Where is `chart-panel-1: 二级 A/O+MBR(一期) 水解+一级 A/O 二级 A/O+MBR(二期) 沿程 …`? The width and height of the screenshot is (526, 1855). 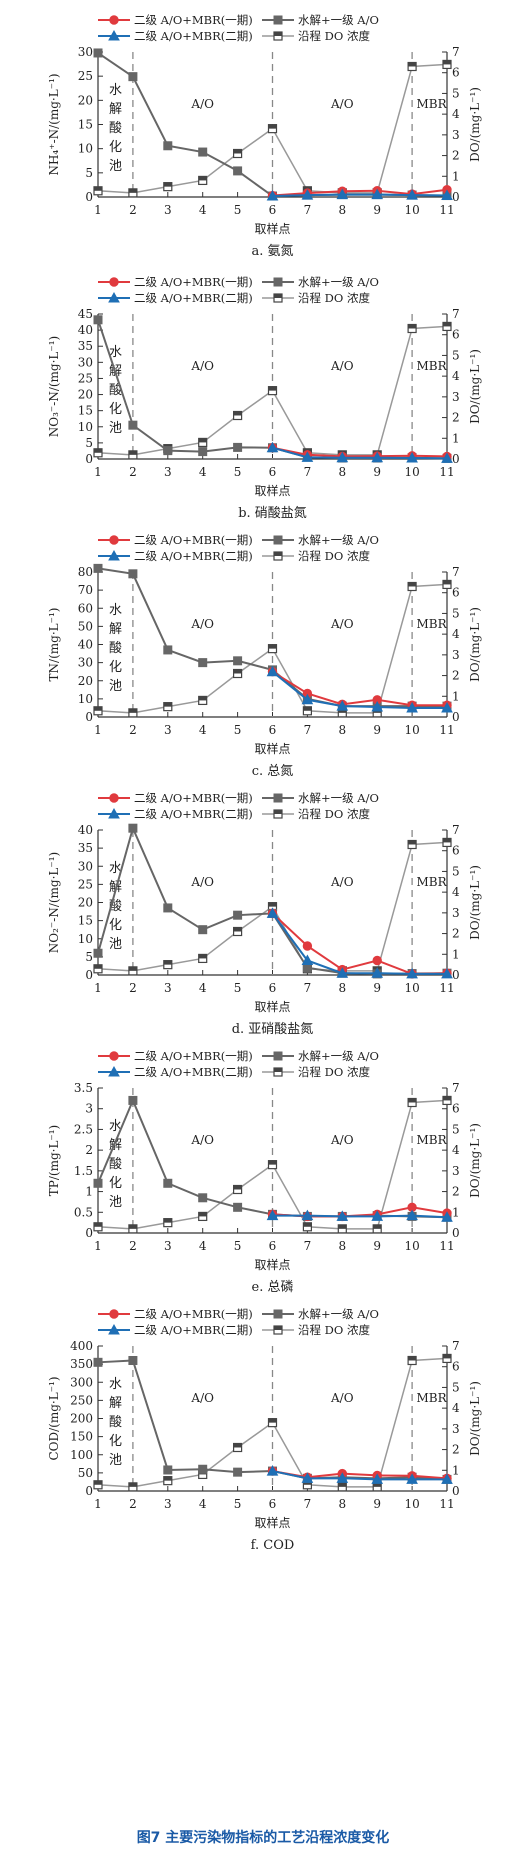 chart-panel-1: 二级 A/O+MBR(一期) 水解+一级 A/O 二级 A/O+MBR(二期) 沿程 … is located at coordinates (264, 136).